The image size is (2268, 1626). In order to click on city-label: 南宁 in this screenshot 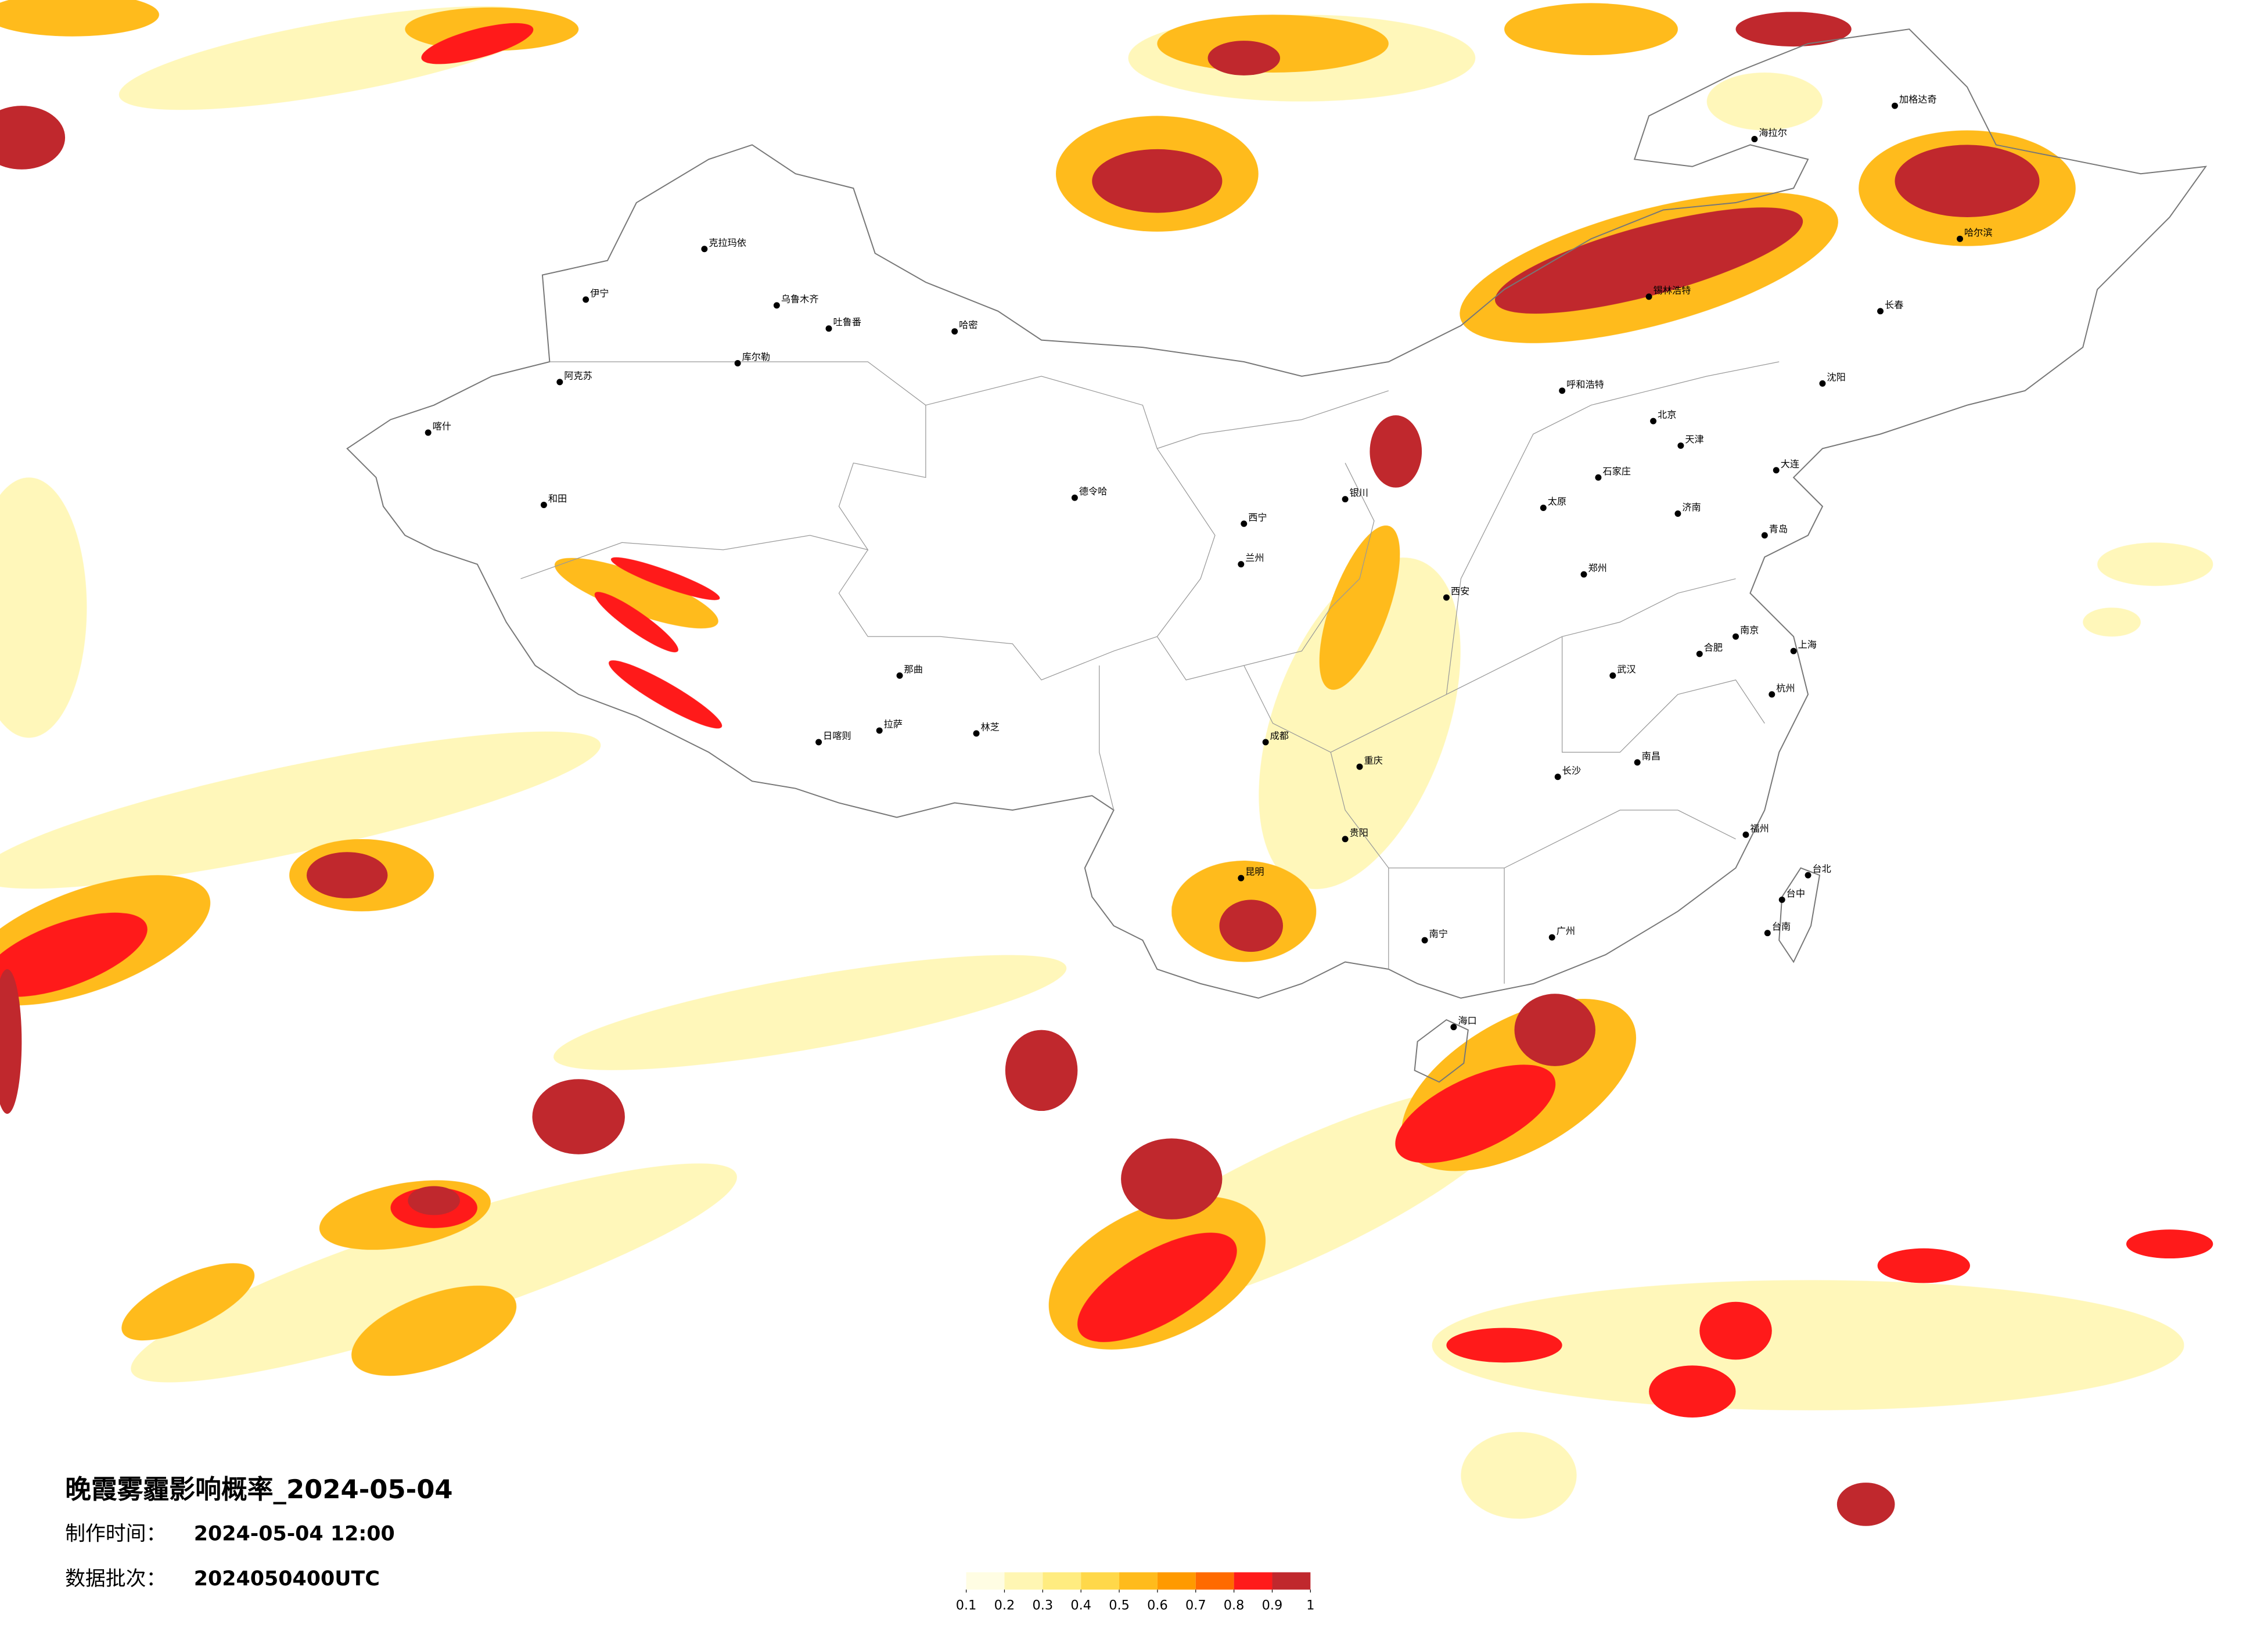, I will do `click(1438, 934)`.